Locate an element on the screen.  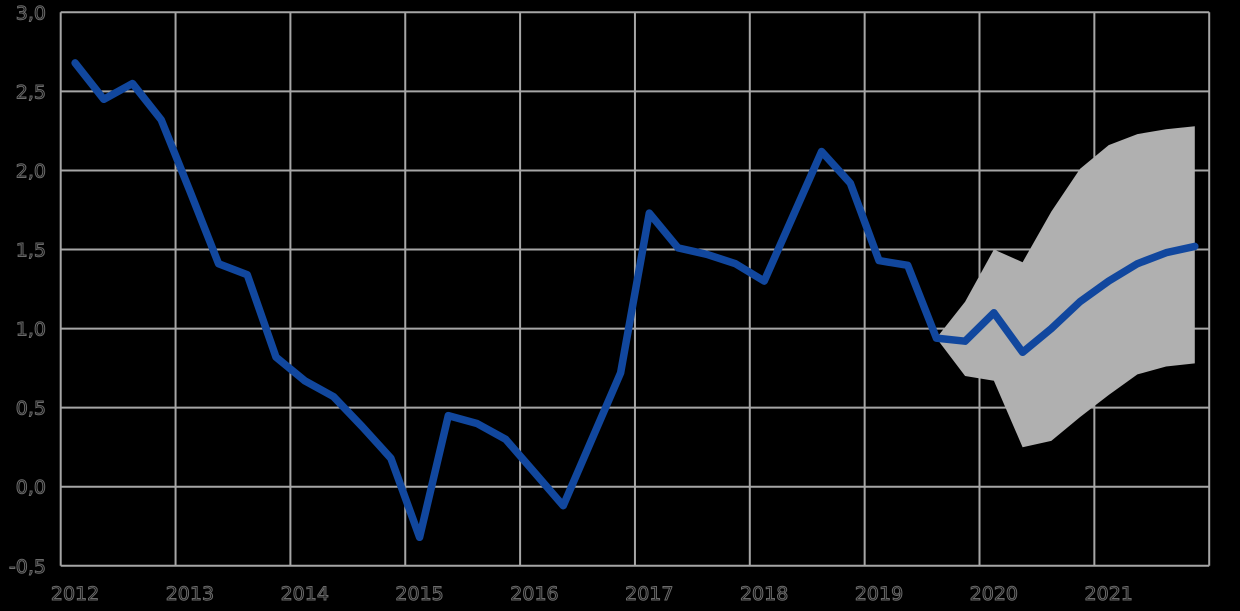
y-tick-label-1,5: 1,5 is located at coordinates (31, 251).